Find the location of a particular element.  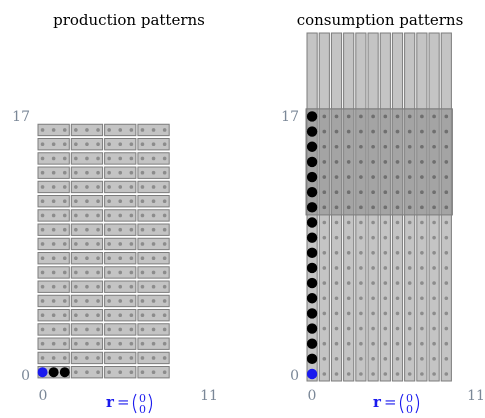

production-x-max-label: 11 is located at coordinates (209, 396).